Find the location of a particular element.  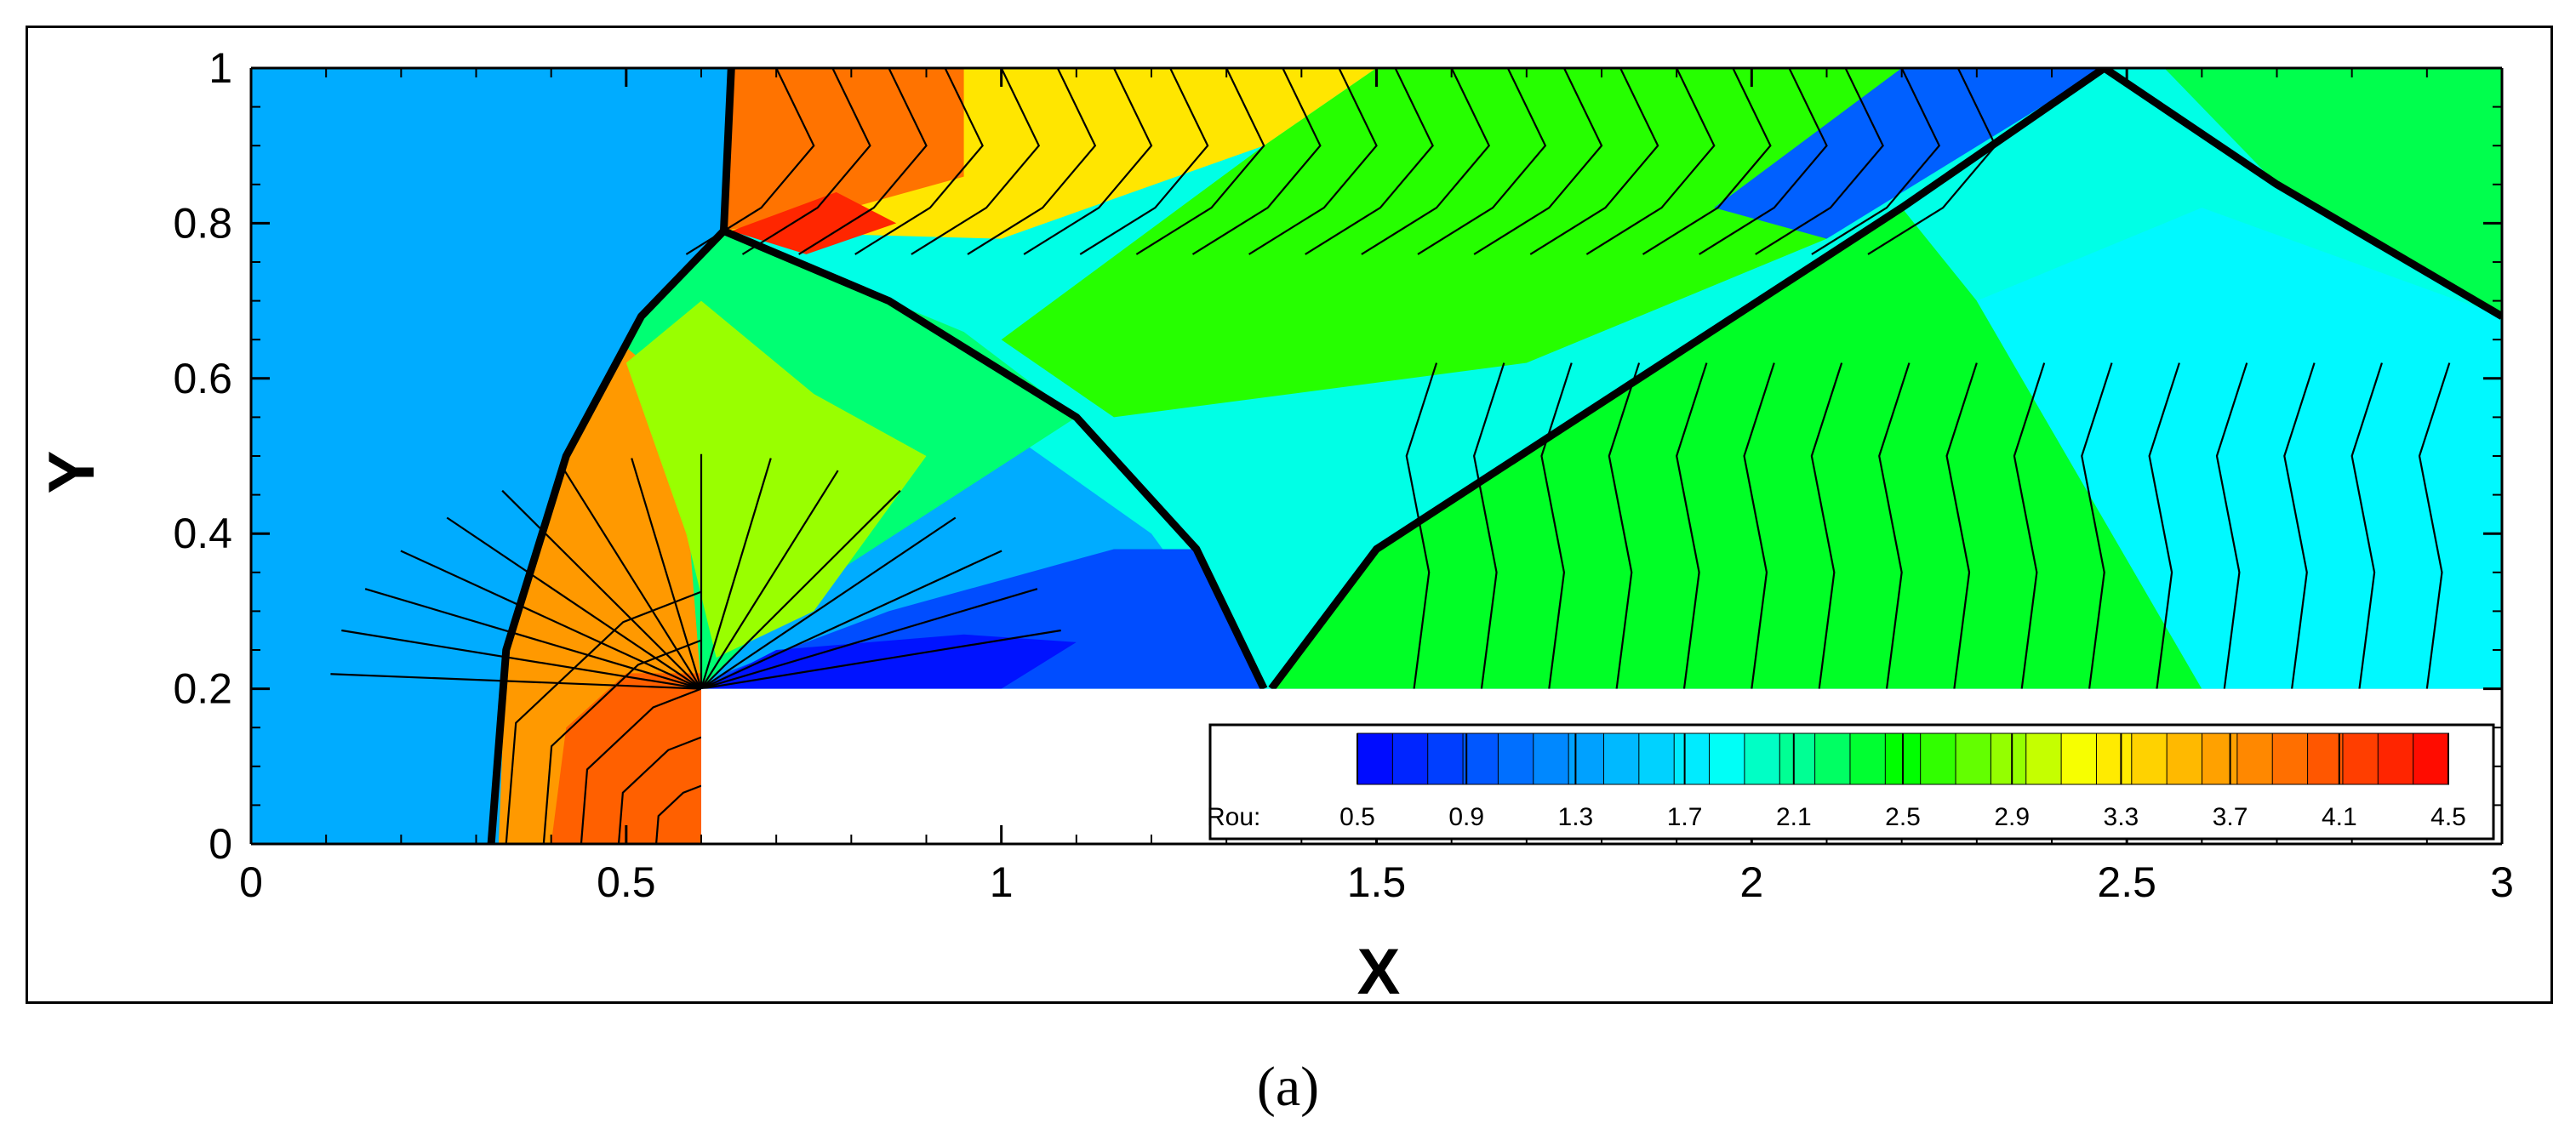

region-post-shock-hot is located at coordinates (626, 759).